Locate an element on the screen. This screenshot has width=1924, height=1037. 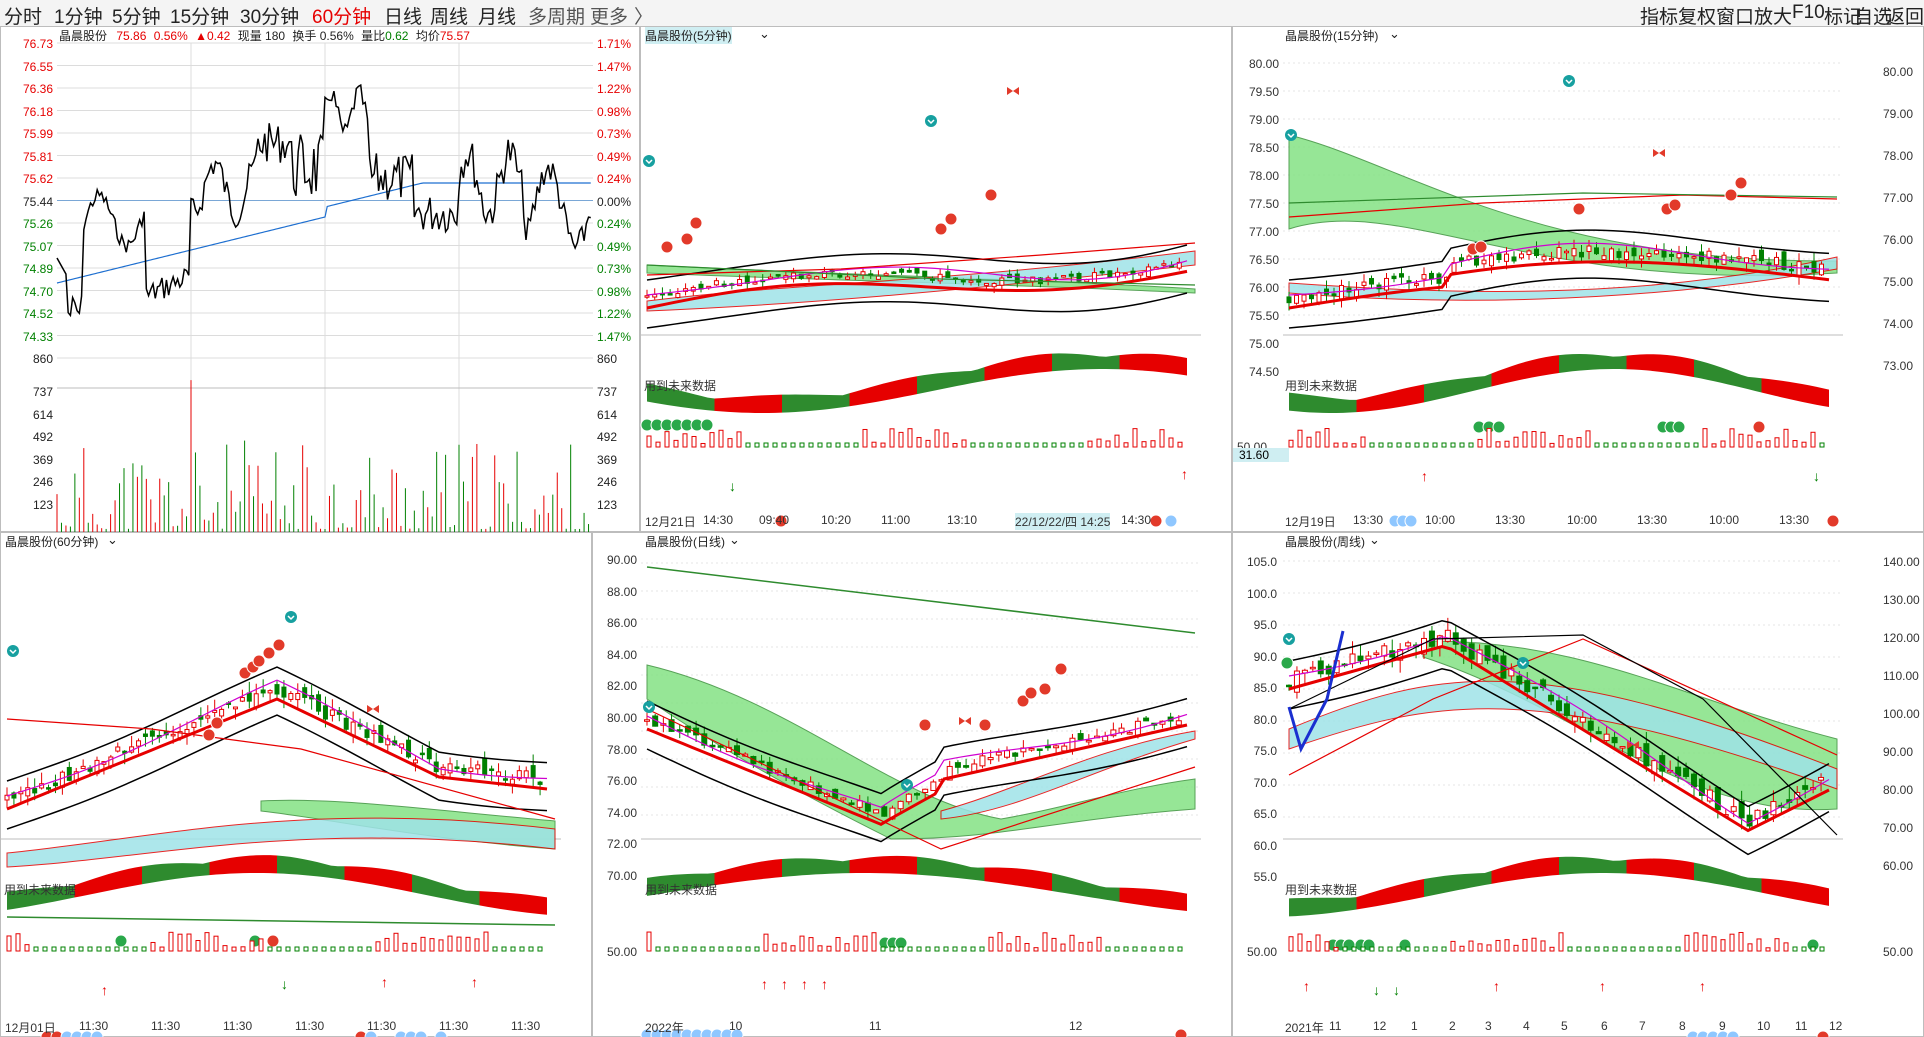
time-axis-label: 2021年 is located at coordinates (1304, 1028).